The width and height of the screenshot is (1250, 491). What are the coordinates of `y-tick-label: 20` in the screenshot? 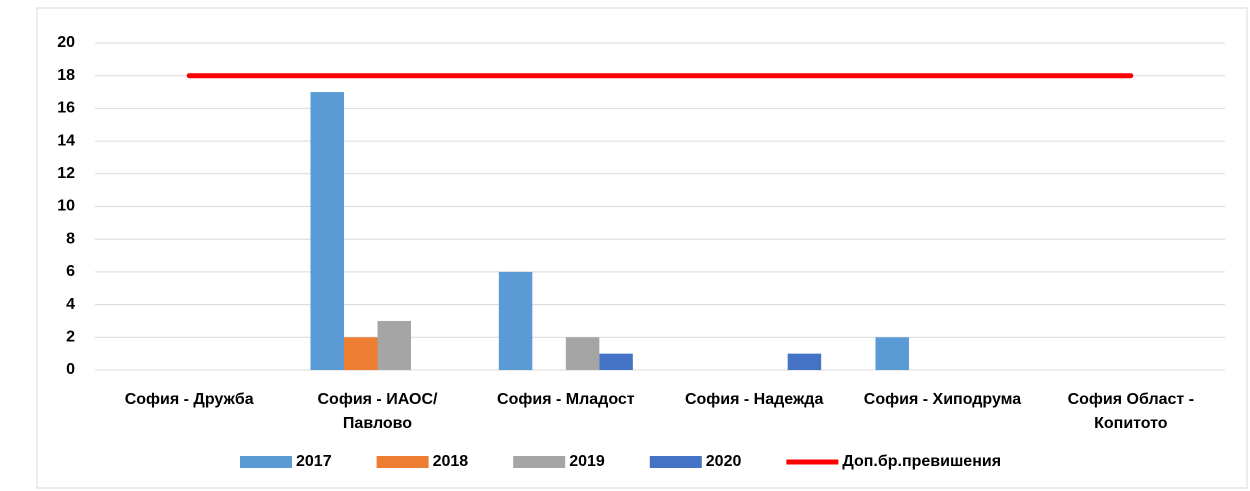 It's located at (66, 42).